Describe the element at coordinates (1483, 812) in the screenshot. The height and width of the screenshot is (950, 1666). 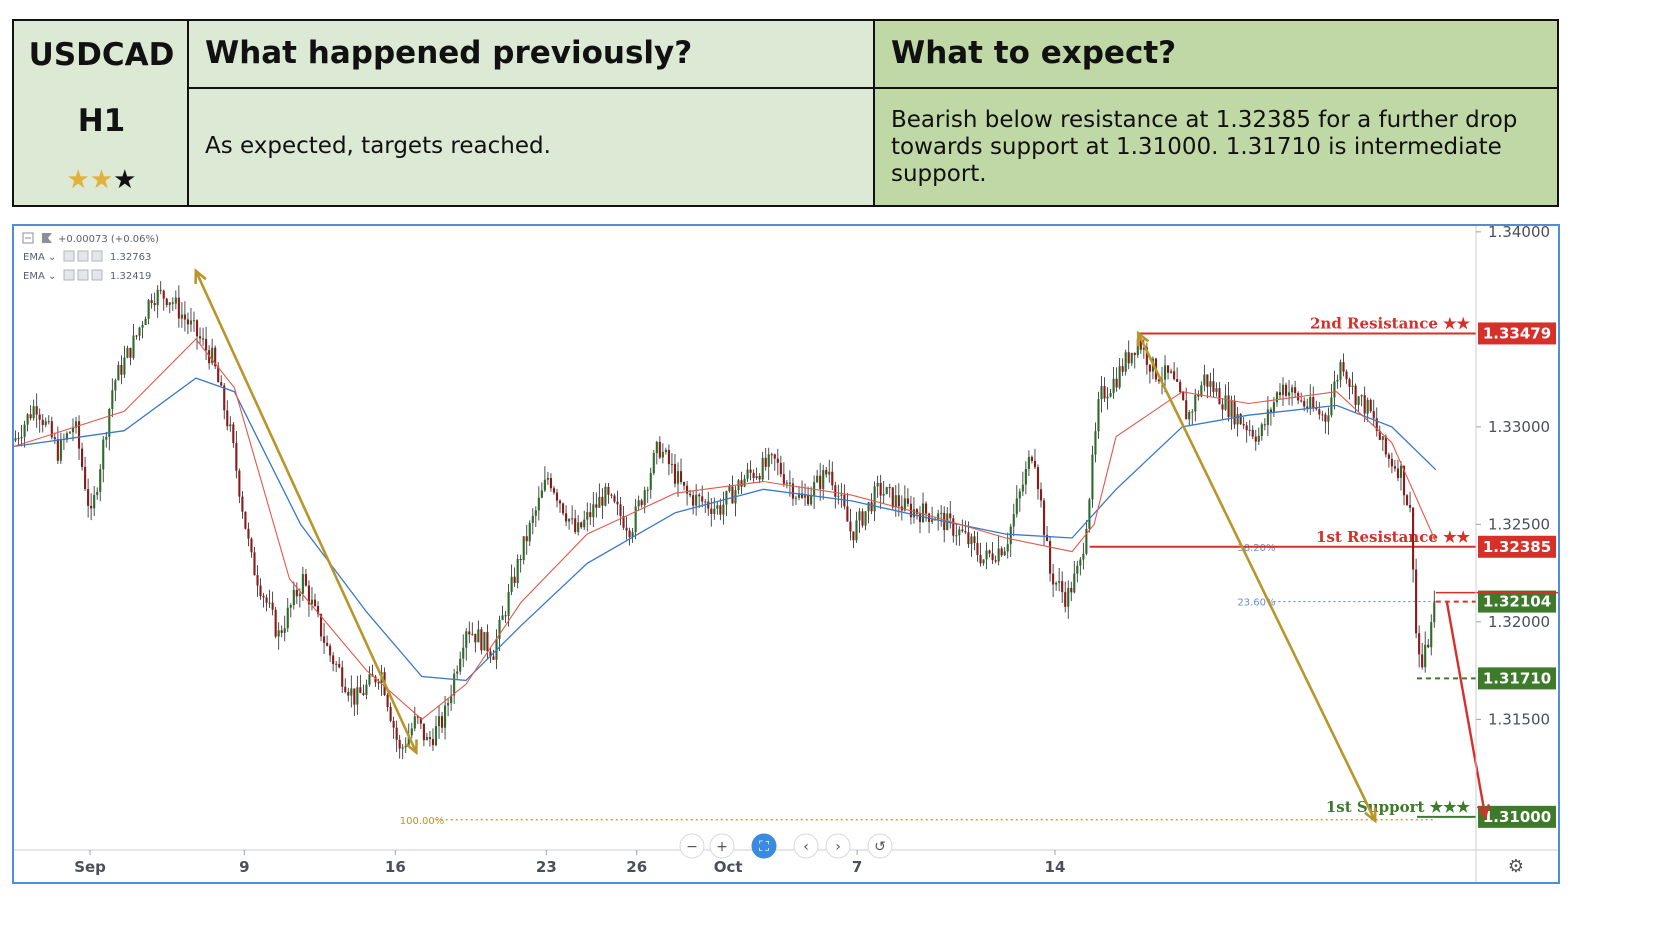
I see `forecast-arrow-head` at that location.